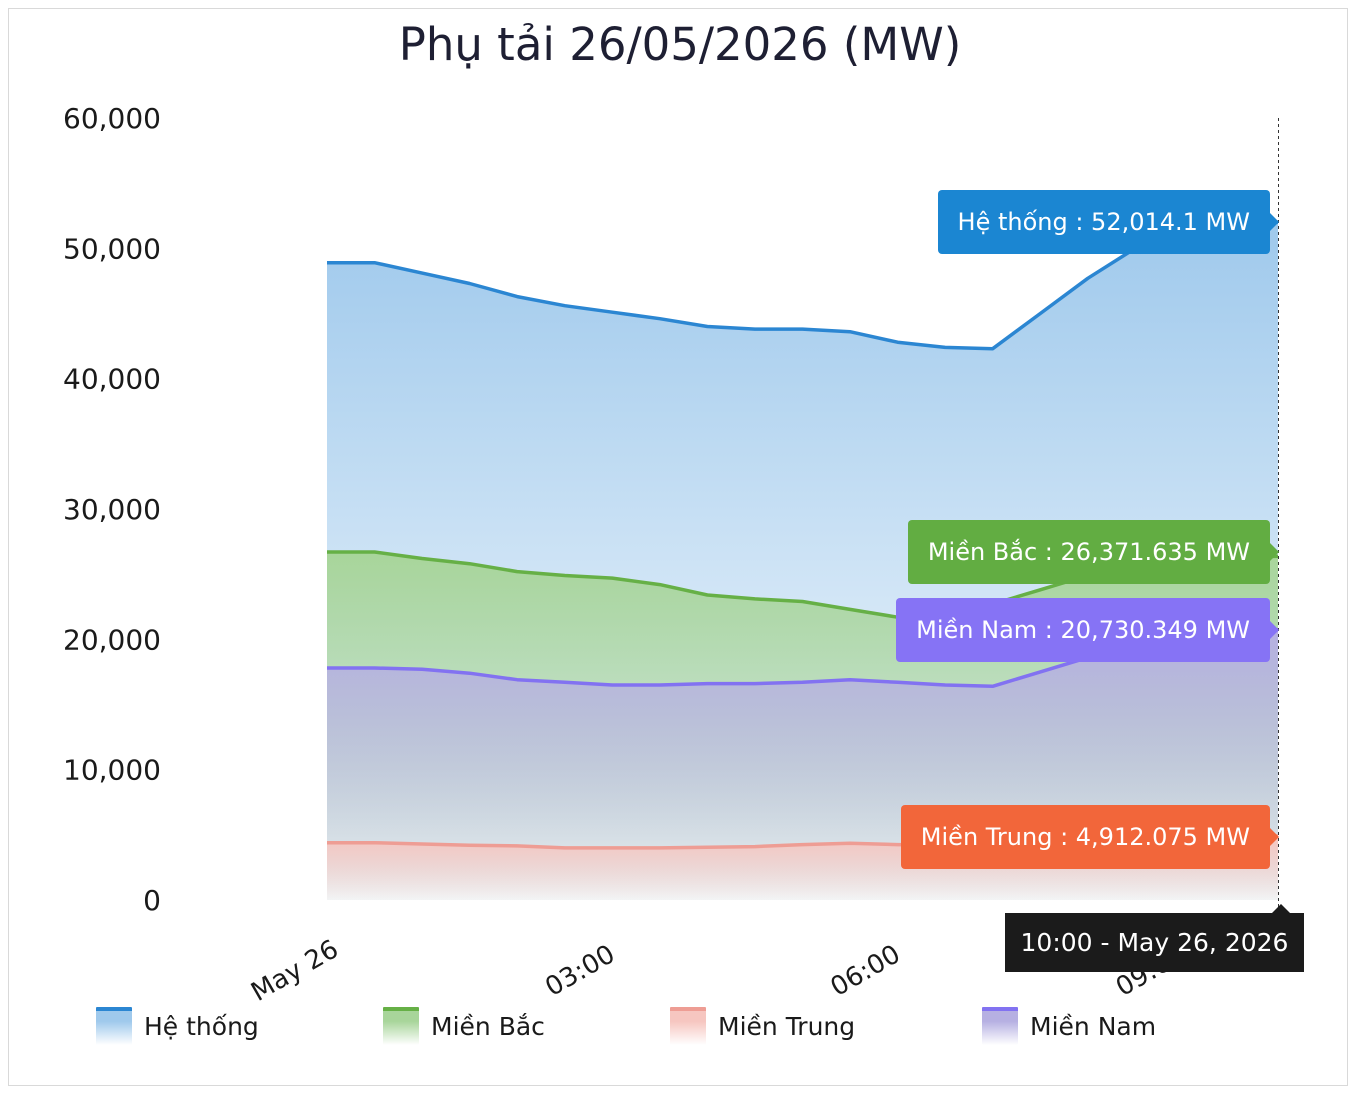 Image resolution: width=1360 pixels, height=1100 pixels. What do you see at coordinates (1093, 1026) in the screenshot?
I see `legend-label: Miền Nam` at bounding box center [1093, 1026].